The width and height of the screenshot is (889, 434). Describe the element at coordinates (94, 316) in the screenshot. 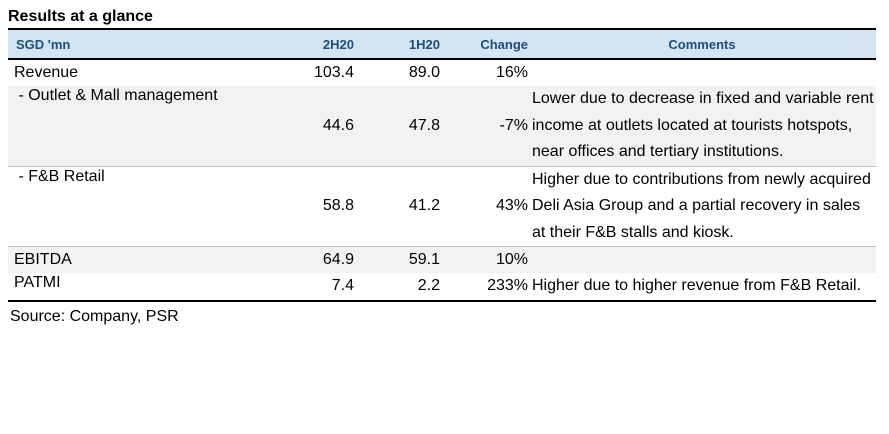

I see `source-note: Source: Company, PSR` at that location.